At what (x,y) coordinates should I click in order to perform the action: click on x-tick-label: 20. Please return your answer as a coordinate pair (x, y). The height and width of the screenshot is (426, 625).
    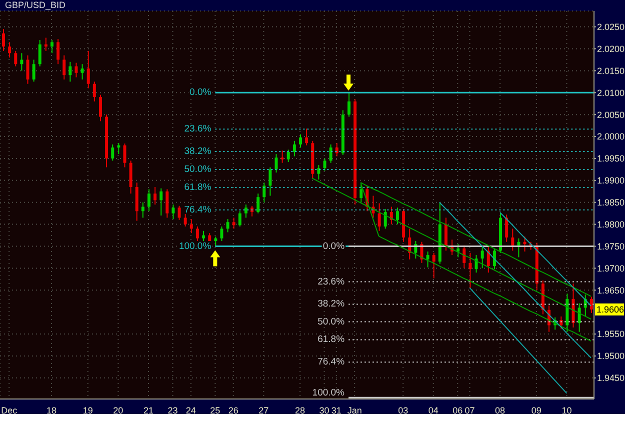
    Looking at the image, I should click on (118, 410).